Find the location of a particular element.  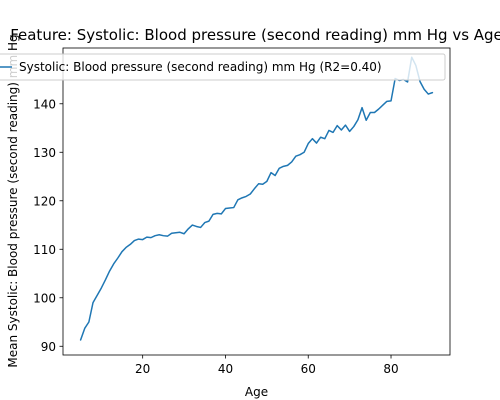

y-tick-label: 110 is located at coordinates (44, 250).